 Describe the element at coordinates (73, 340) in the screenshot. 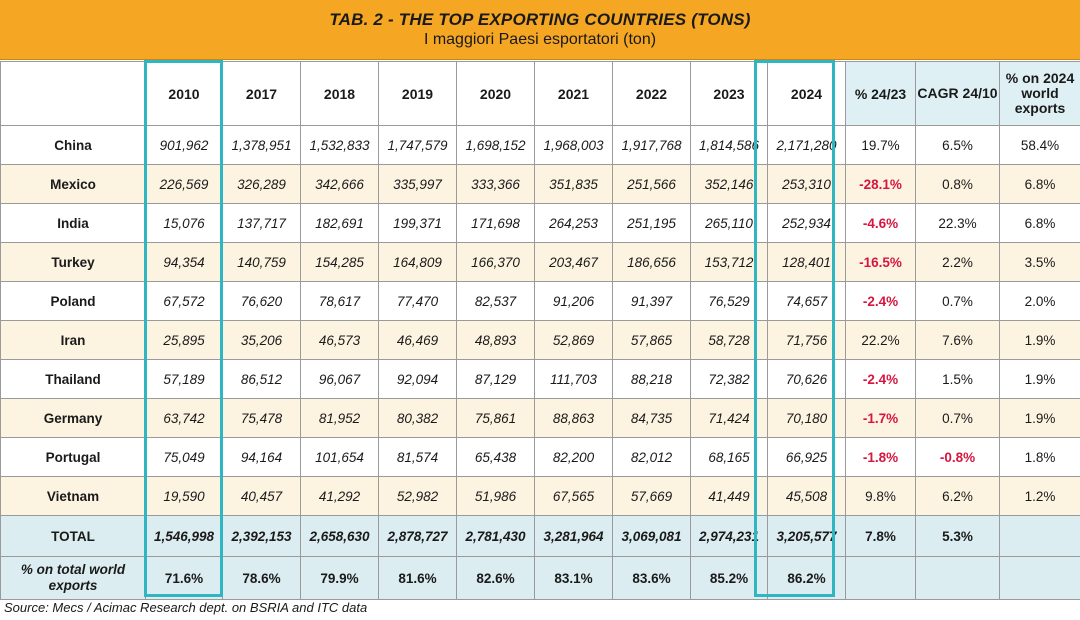

I see `country-name: Iran` at that location.